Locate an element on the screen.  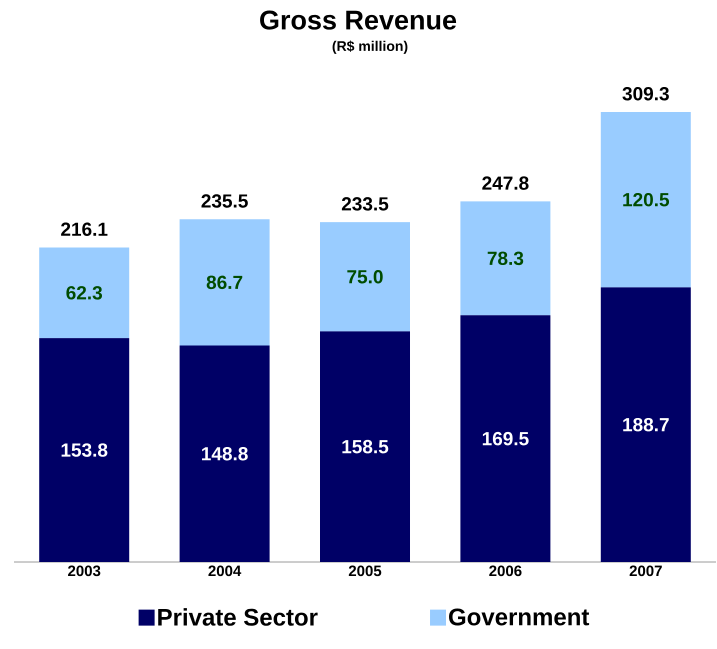
total-label: 309.3 is located at coordinates (645, 93).